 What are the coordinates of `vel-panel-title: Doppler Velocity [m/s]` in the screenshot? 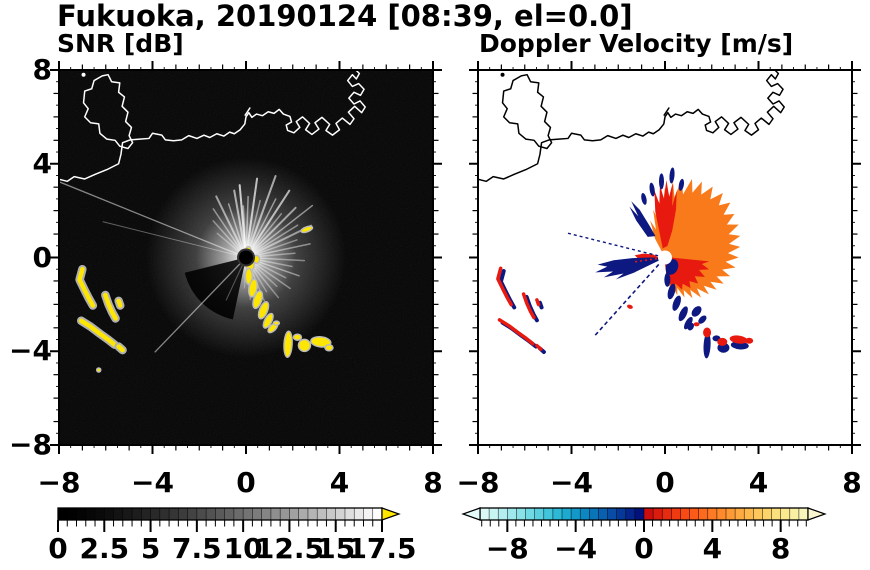 It's located at (636, 43).